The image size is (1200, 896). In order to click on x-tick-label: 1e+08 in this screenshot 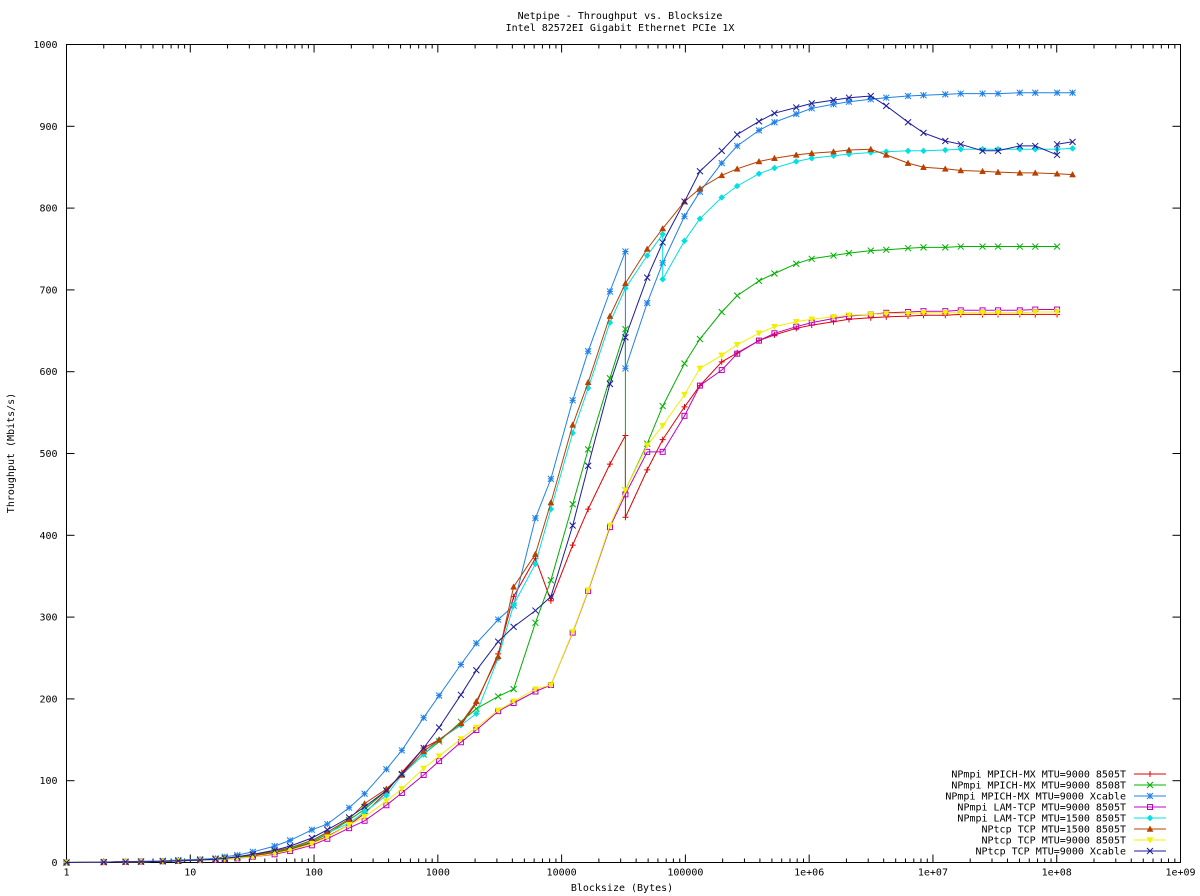, I will do `click(1057, 873)`.